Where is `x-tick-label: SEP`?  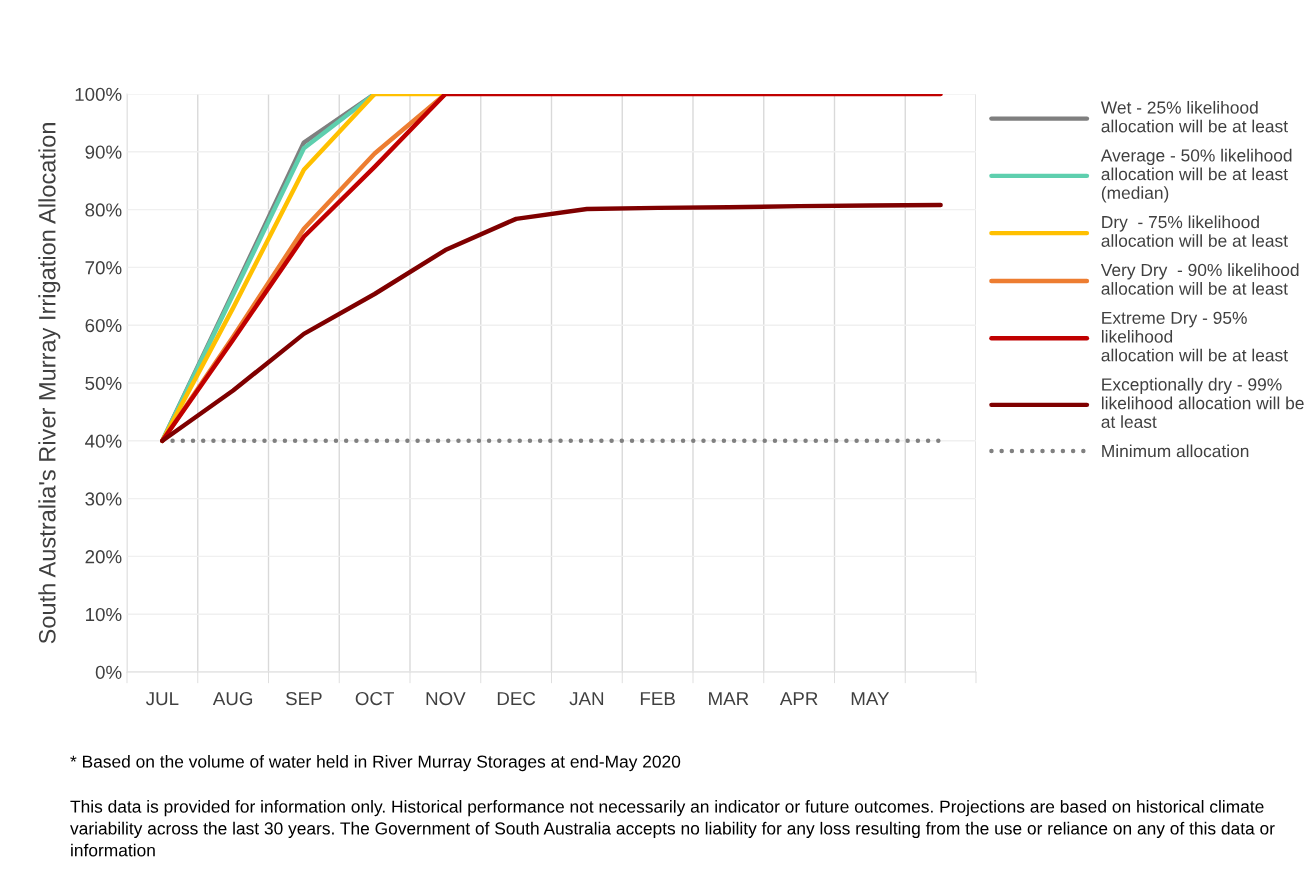
x-tick-label: SEP is located at coordinates (303, 698).